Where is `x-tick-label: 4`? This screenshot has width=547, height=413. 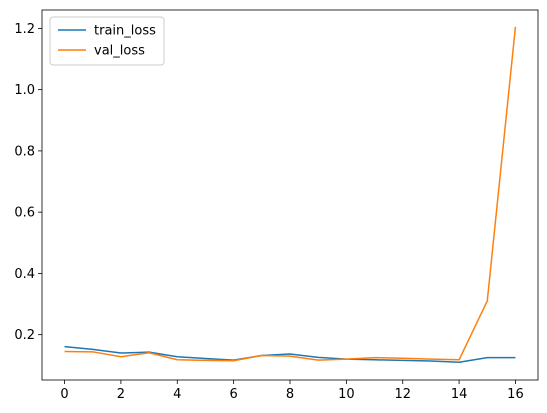 x-tick-label: 4 is located at coordinates (177, 394).